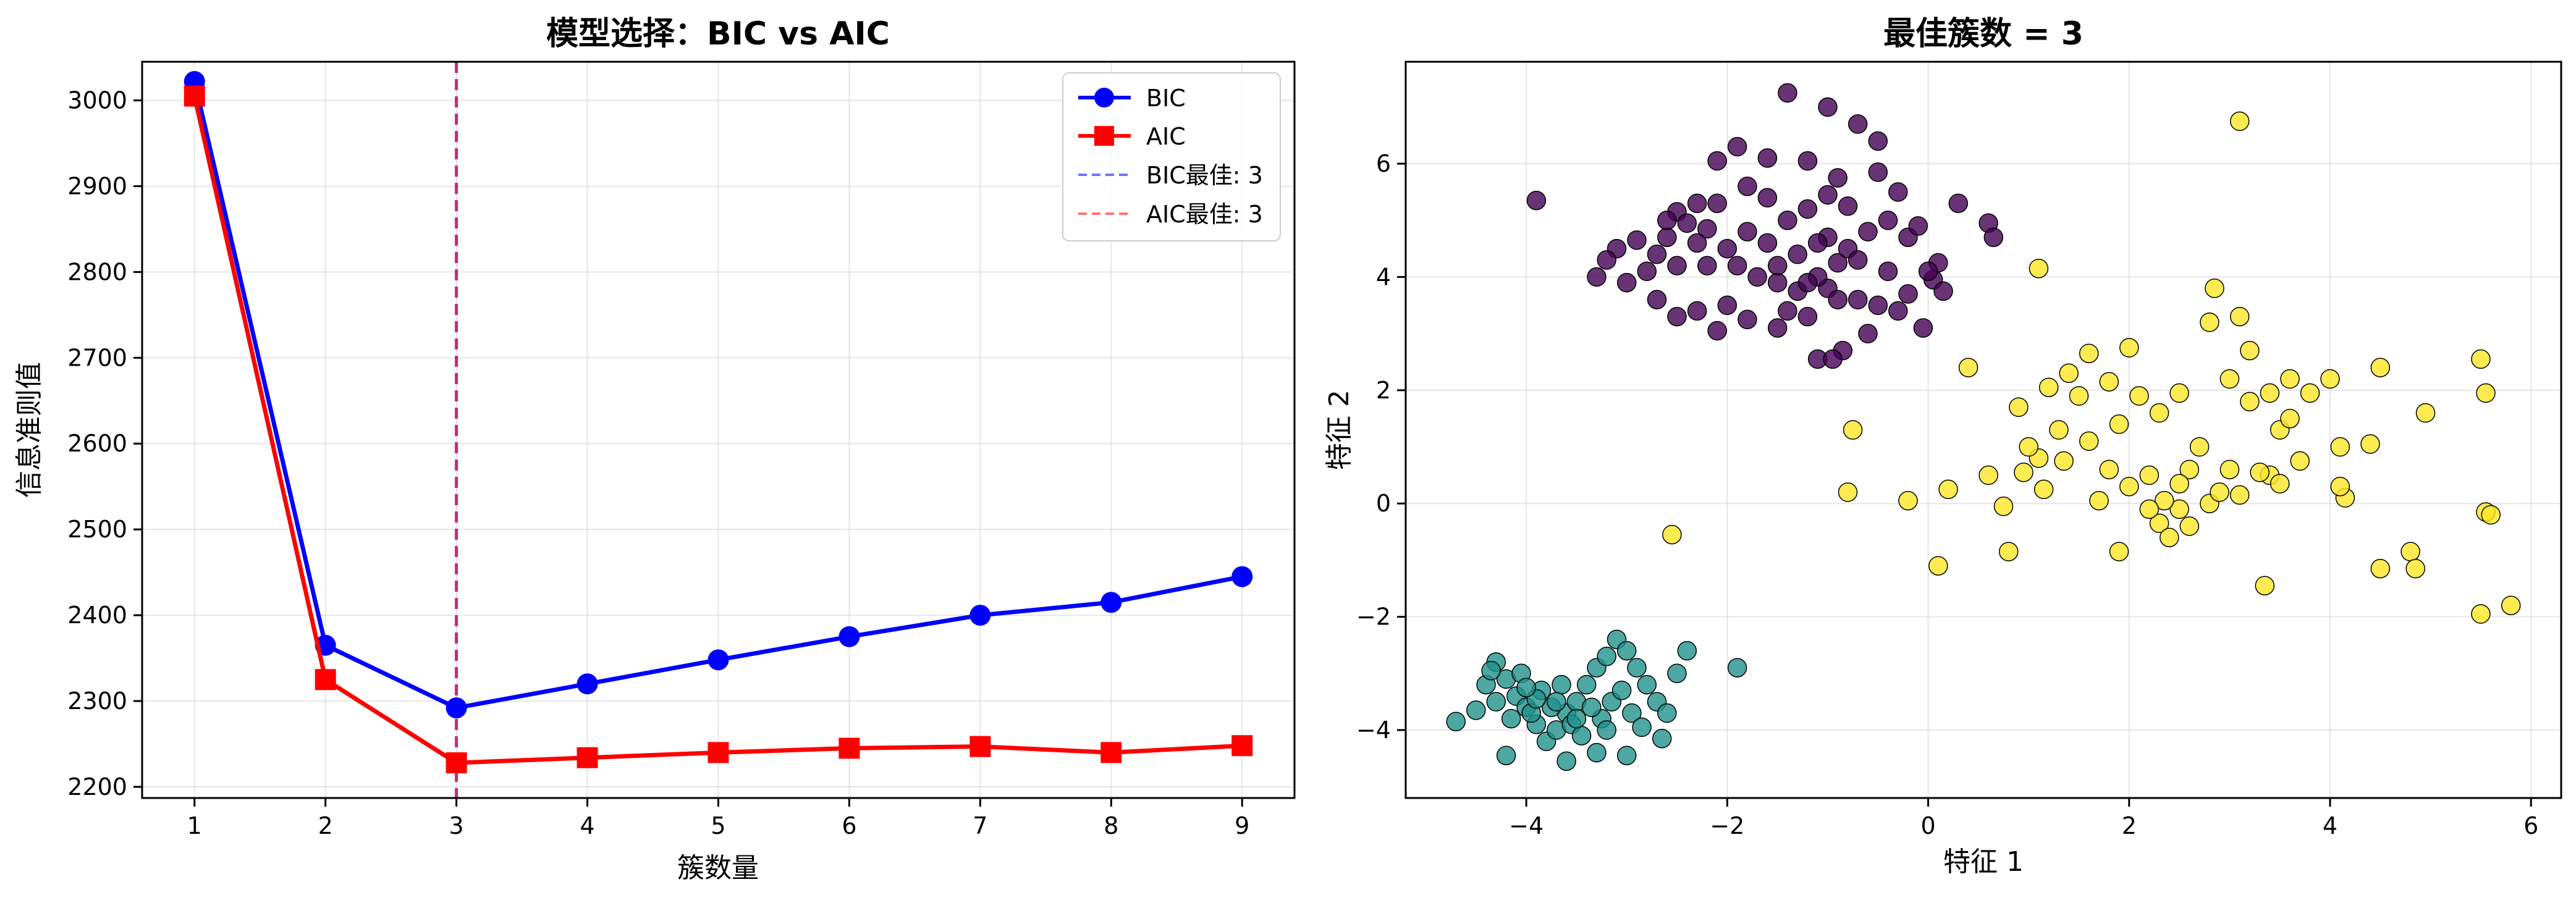 This screenshot has height=903, width=2576. What do you see at coordinates (980, 826) in the screenshot?
I see `left-x-tick-label: 7` at bounding box center [980, 826].